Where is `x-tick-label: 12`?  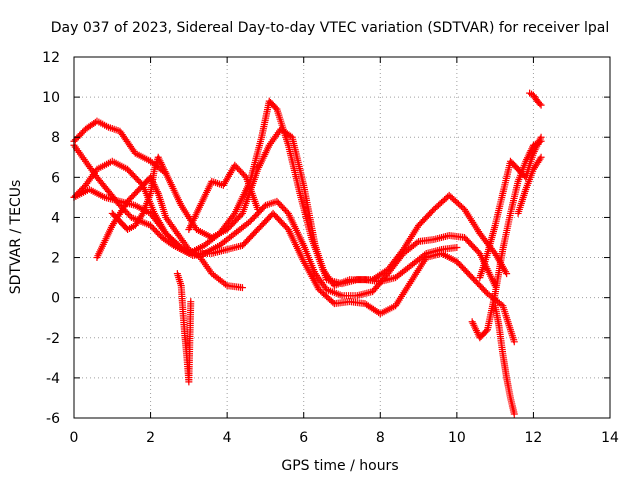
x-tick-label: 12 is located at coordinates (534, 438).